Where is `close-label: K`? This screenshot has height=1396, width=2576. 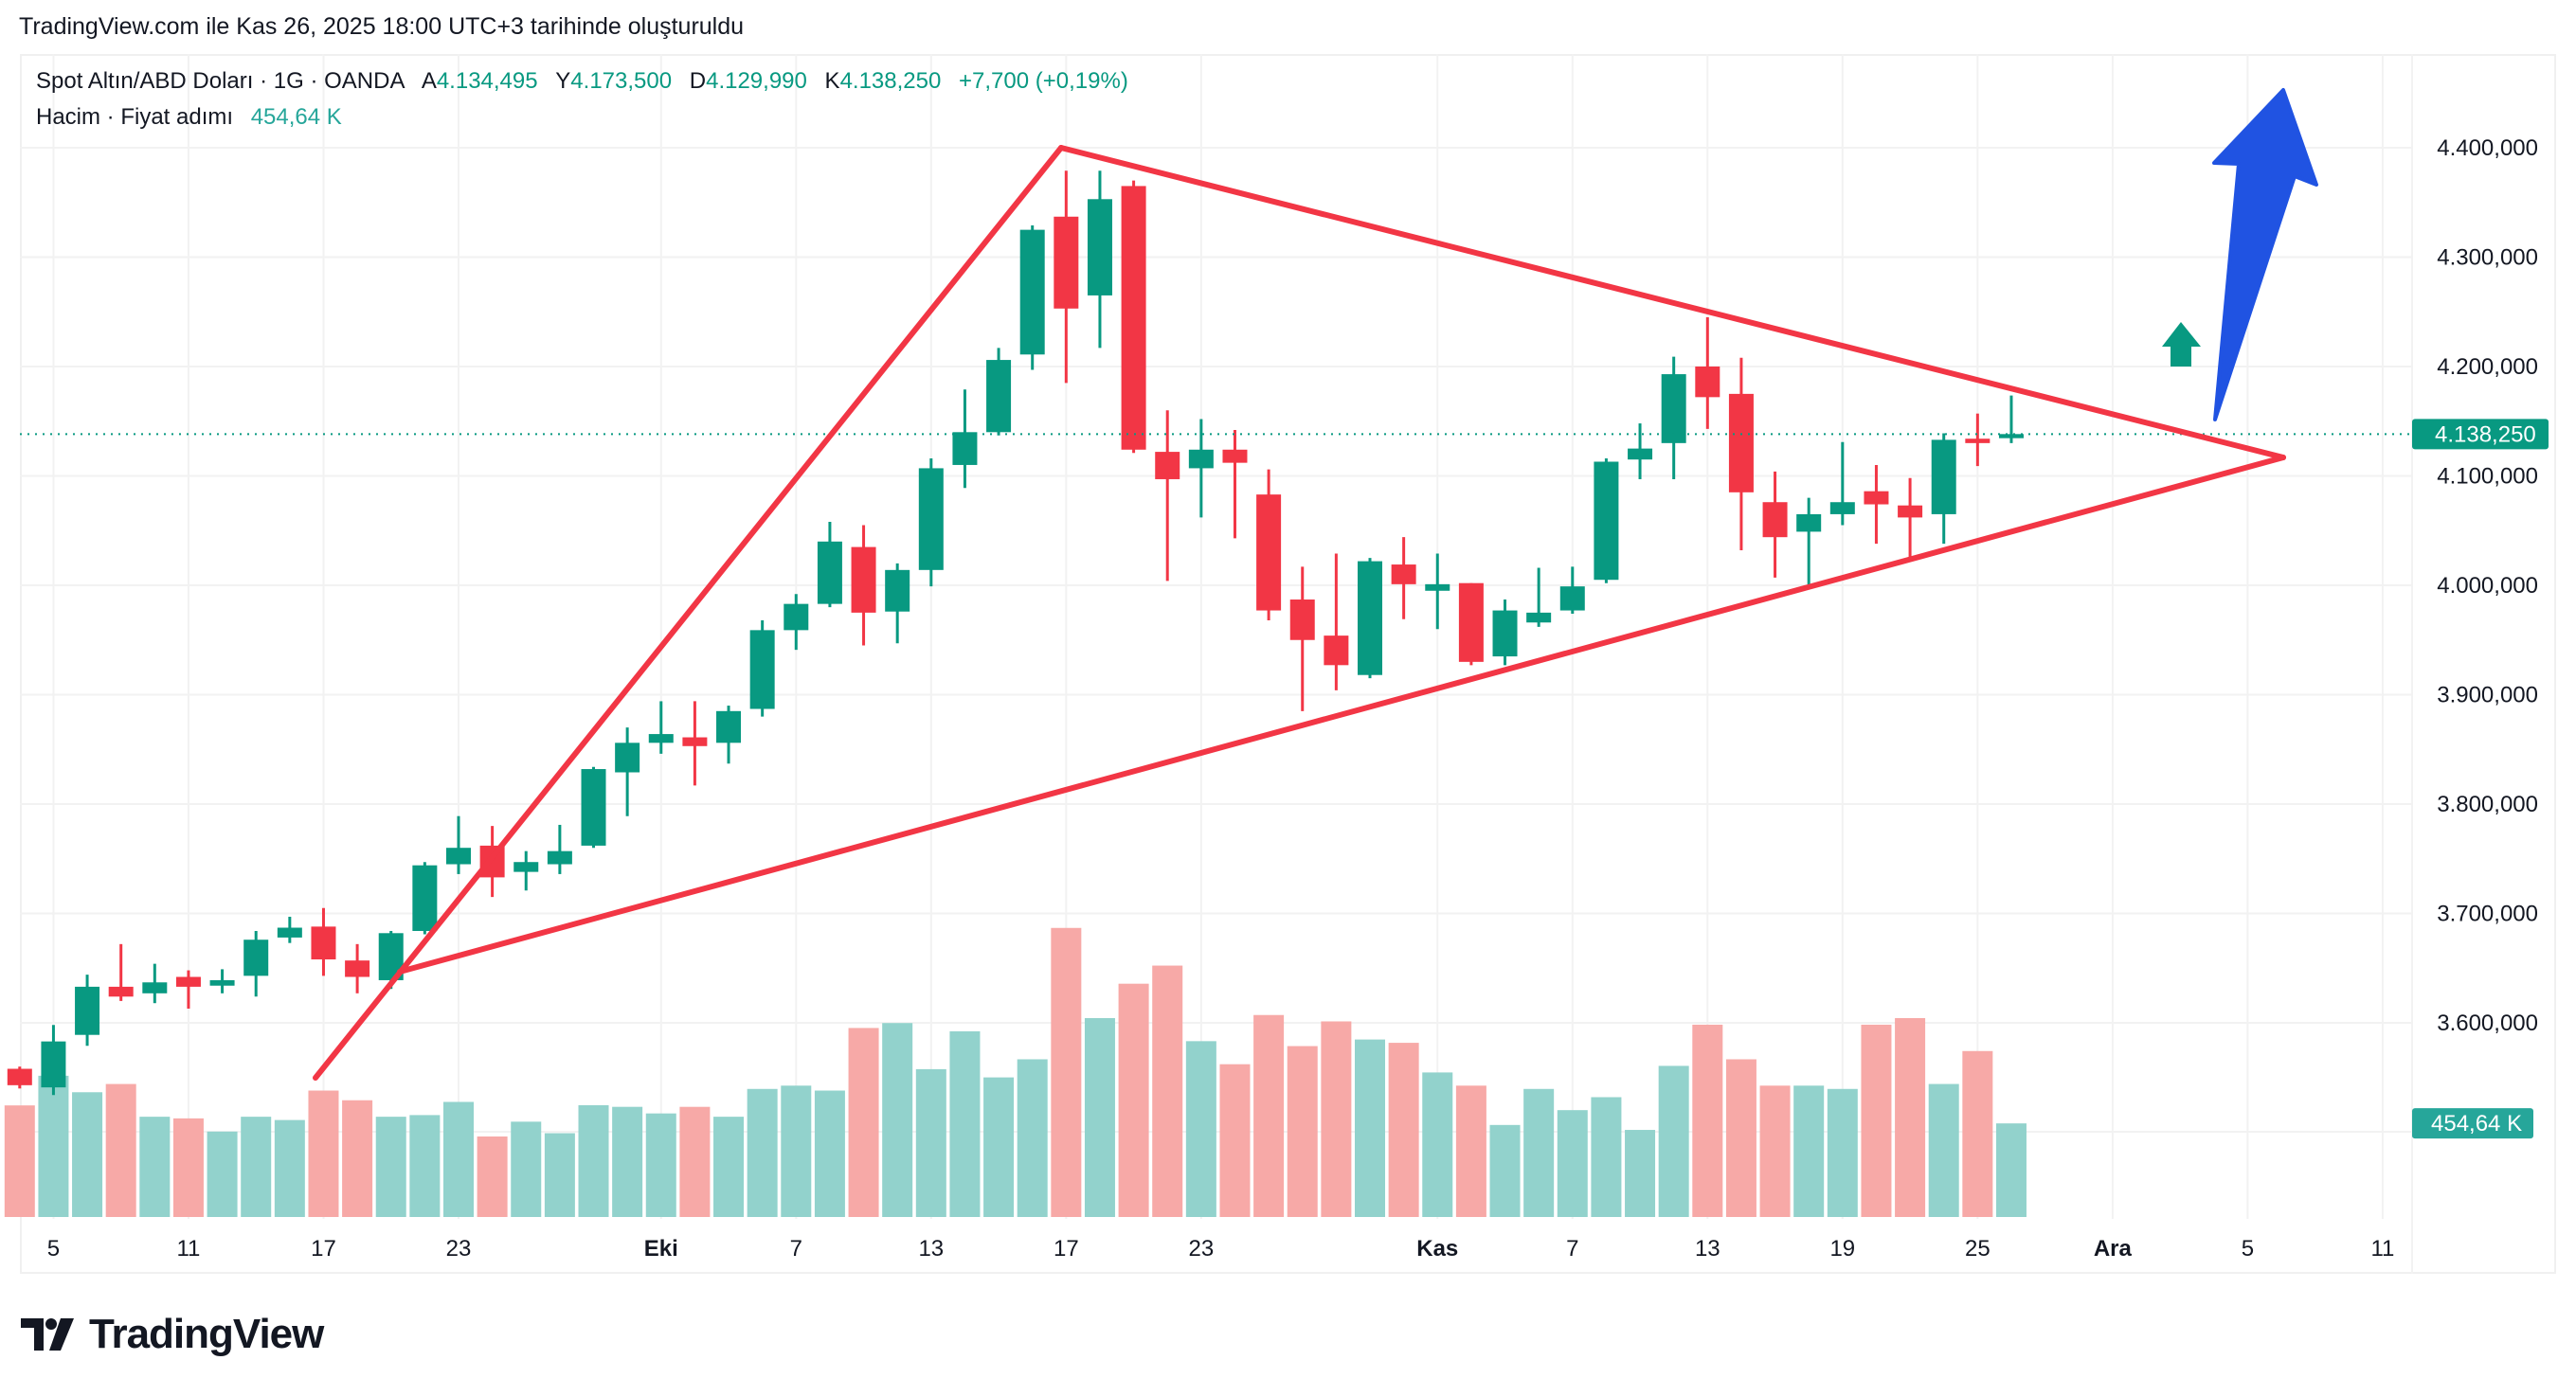 close-label: K is located at coordinates (832, 81).